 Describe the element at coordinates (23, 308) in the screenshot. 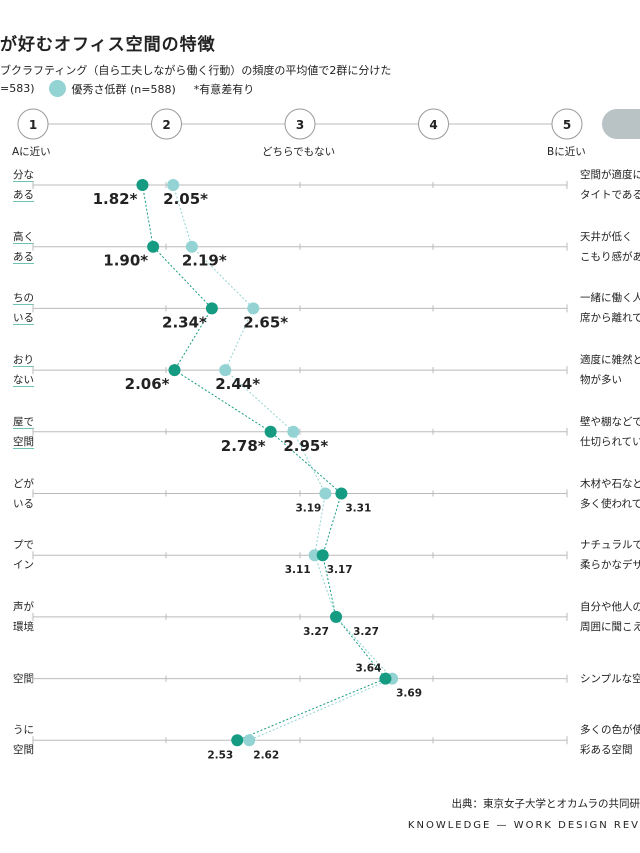

I see `row-label-a: ちの いる` at that location.